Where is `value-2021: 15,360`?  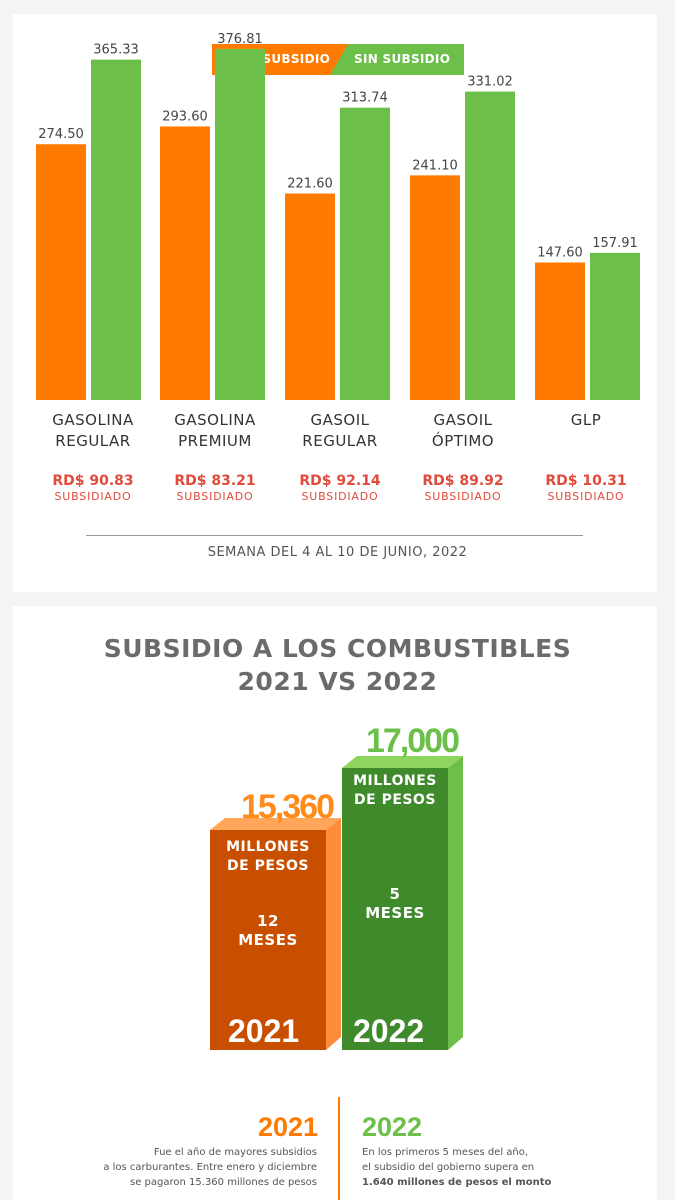 value-2021: 15,360 is located at coordinates (288, 807).